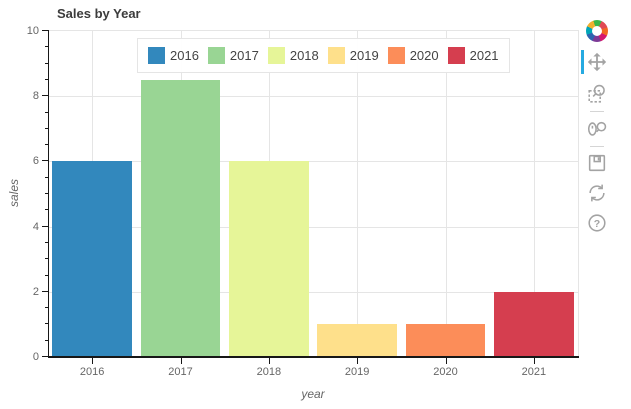 The image size is (631, 409). I want to click on bar-2021, so click(534, 324).